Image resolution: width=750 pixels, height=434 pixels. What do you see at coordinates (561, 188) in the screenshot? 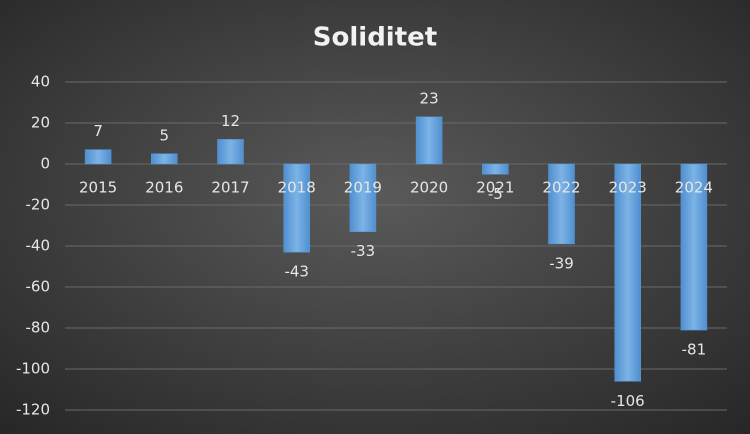
I see `x-tick-label: 2022` at bounding box center [561, 188].